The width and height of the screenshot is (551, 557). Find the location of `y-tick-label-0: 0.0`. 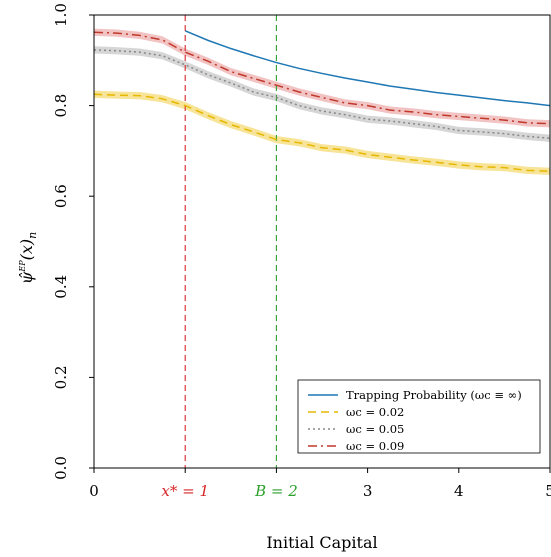

y-tick-label-0: 0.0 is located at coordinates (61, 468).